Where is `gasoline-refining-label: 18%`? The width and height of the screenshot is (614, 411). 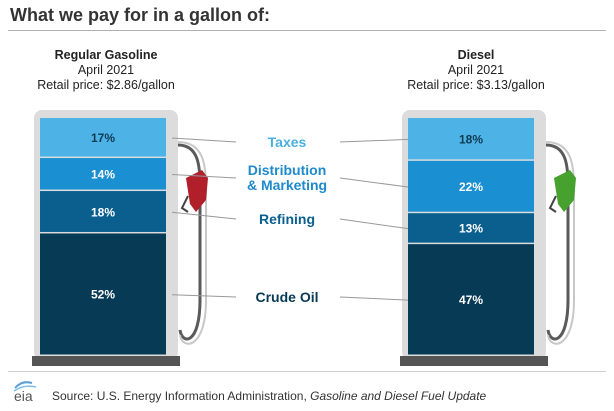
gasoline-refining-label: 18% is located at coordinates (103, 212).